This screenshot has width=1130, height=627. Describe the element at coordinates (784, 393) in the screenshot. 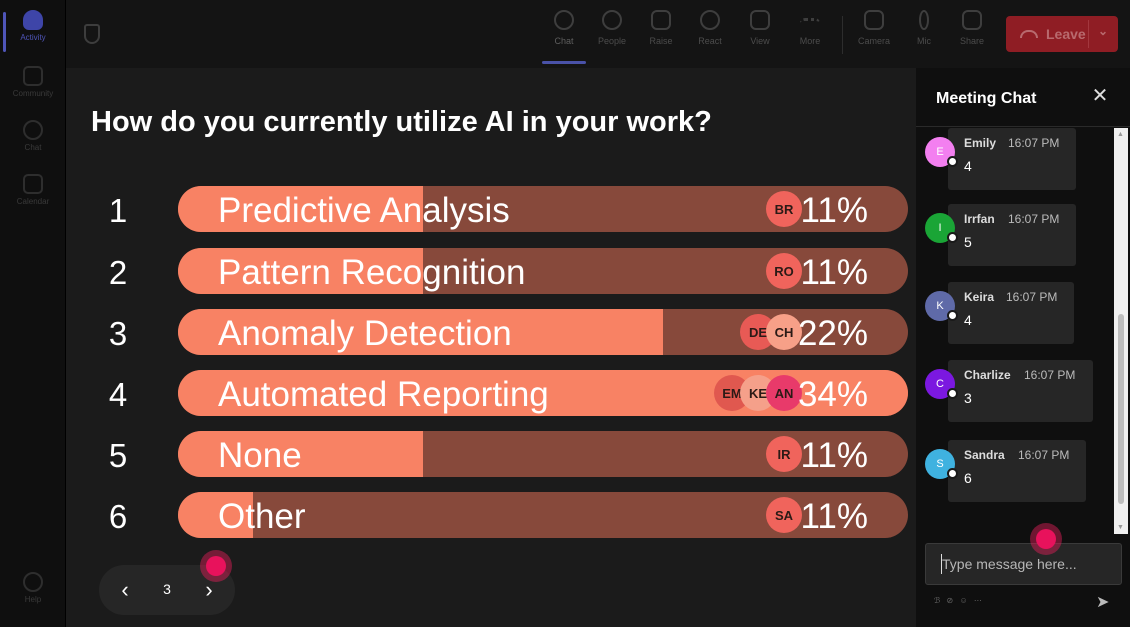

I see `avatar: AN` at that location.